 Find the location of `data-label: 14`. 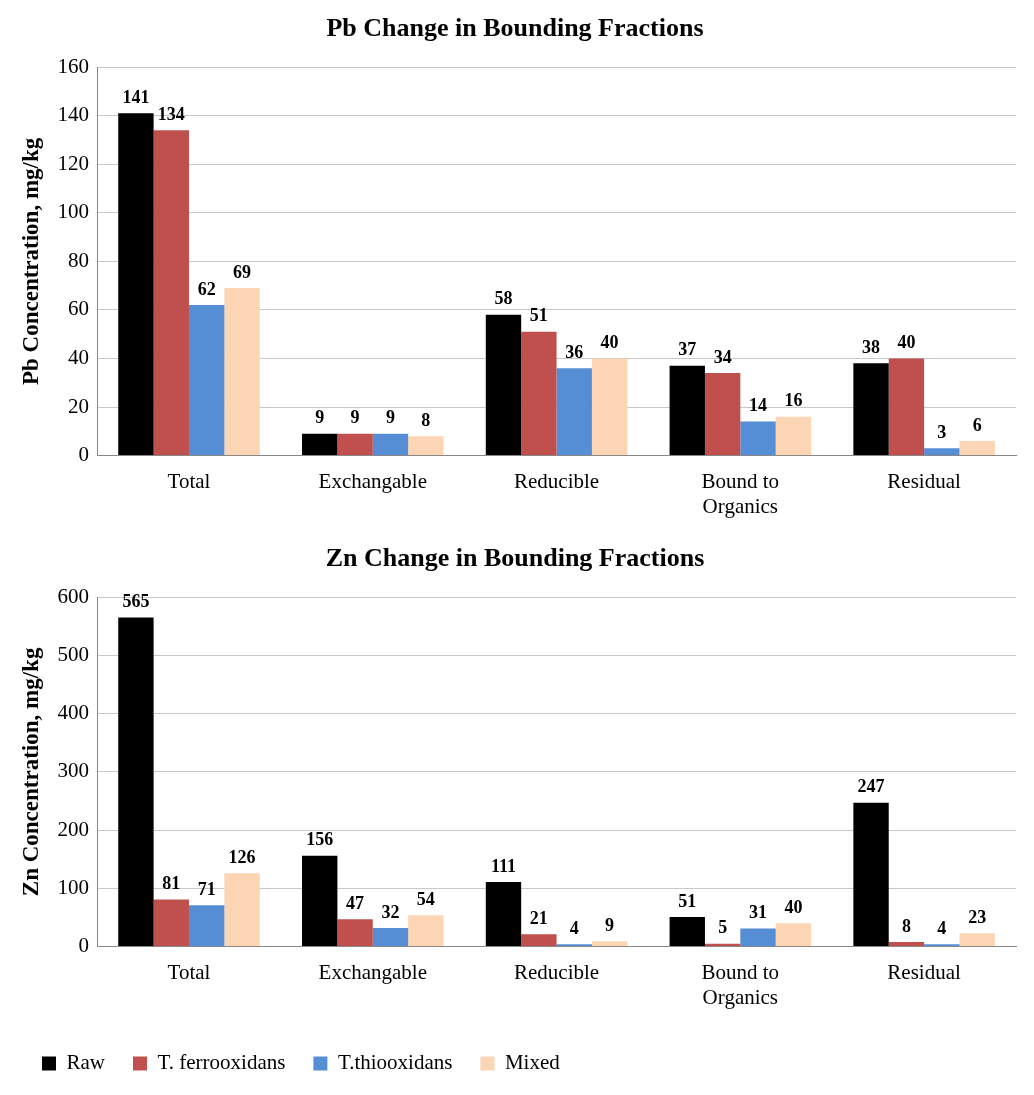

data-label: 14 is located at coordinates (758, 405).